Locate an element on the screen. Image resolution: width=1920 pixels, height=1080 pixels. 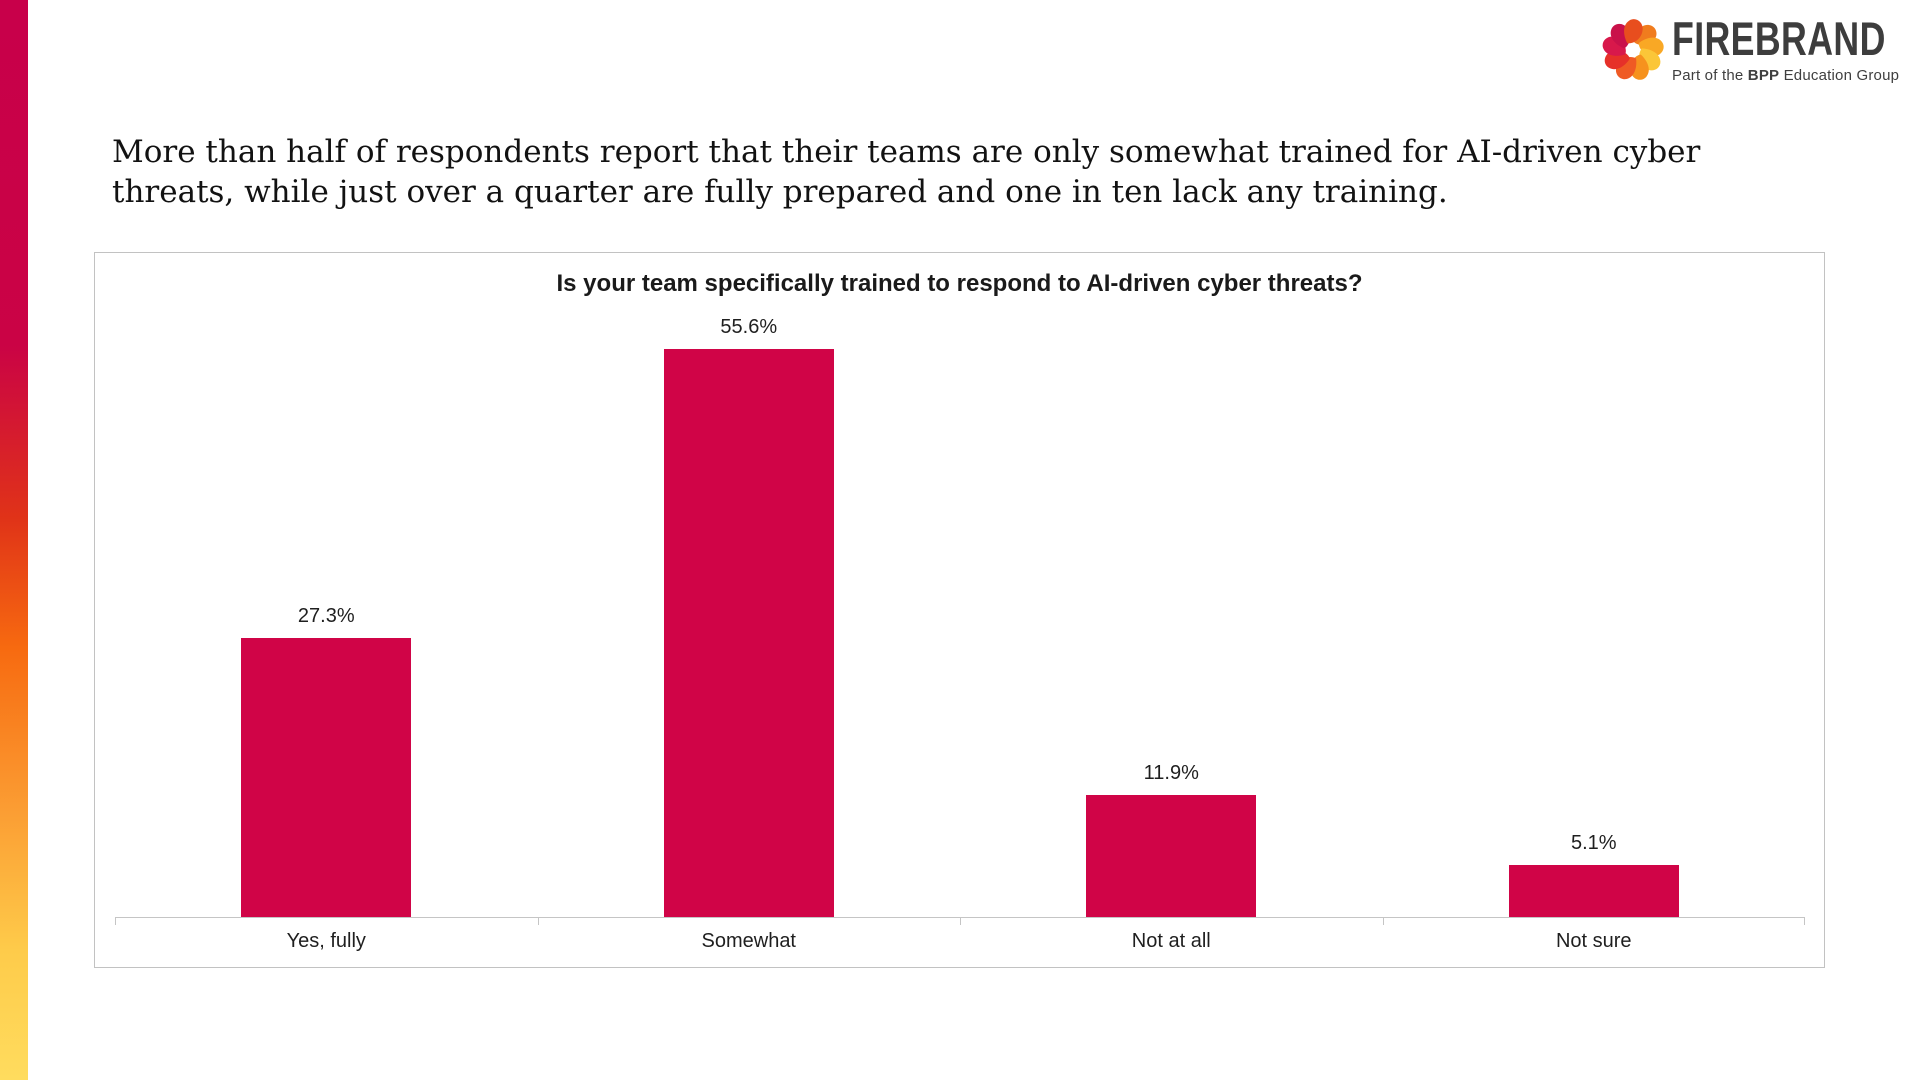
logo-wordmark: FIREBRAND is located at coordinates (1779, 38).